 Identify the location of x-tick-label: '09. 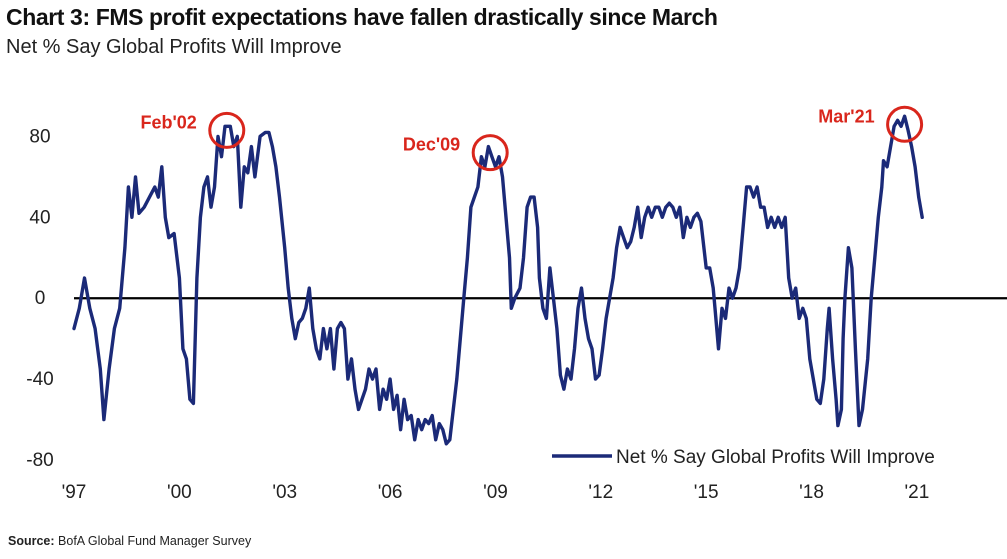
(495, 492).